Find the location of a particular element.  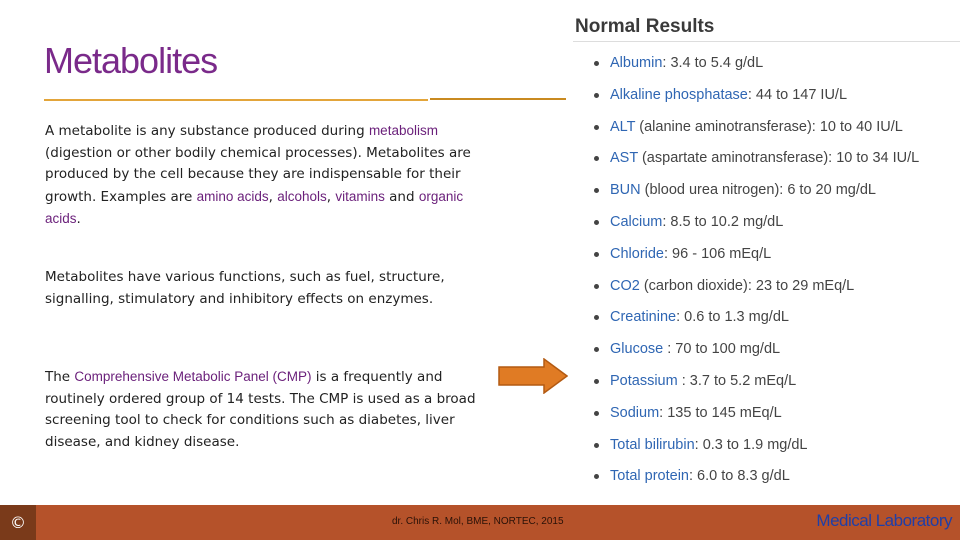

result-value: : 96 - 106 mEq/L is located at coordinates (718, 253).